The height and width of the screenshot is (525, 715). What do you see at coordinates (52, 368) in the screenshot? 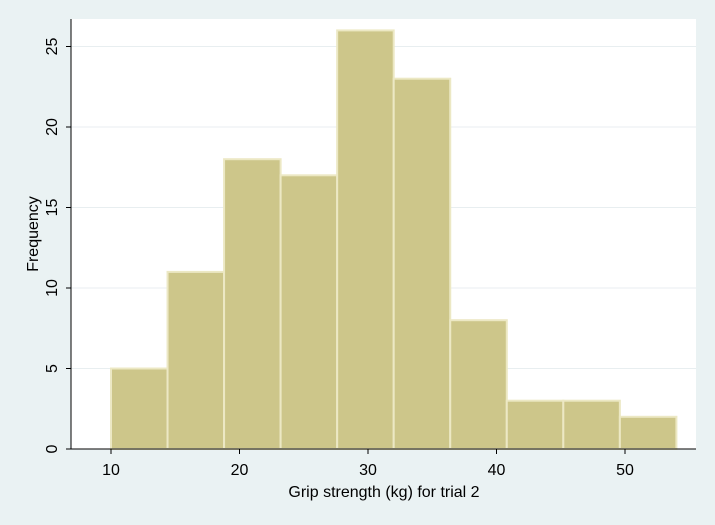
I see `y-tick-label-5: 5` at bounding box center [52, 368].